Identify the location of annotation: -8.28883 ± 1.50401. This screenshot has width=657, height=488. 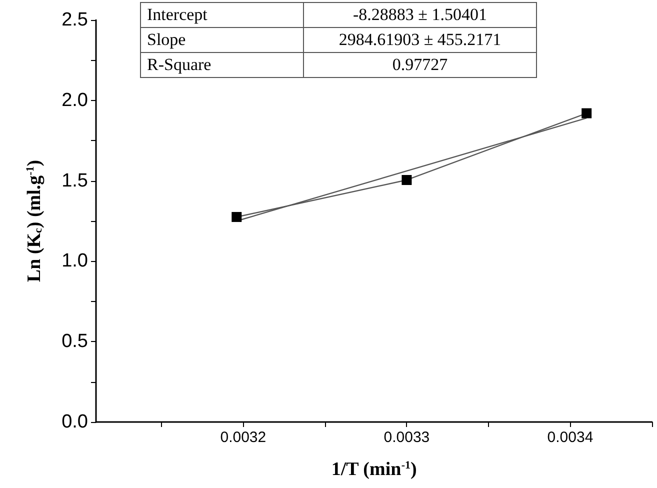
(420, 15).